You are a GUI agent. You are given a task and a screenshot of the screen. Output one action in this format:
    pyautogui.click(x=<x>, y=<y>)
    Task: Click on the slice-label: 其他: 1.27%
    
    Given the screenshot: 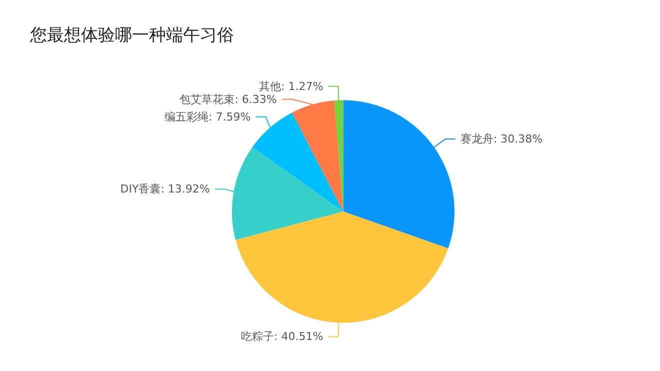 What is the action you would take?
    pyautogui.click(x=291, y=86)
    